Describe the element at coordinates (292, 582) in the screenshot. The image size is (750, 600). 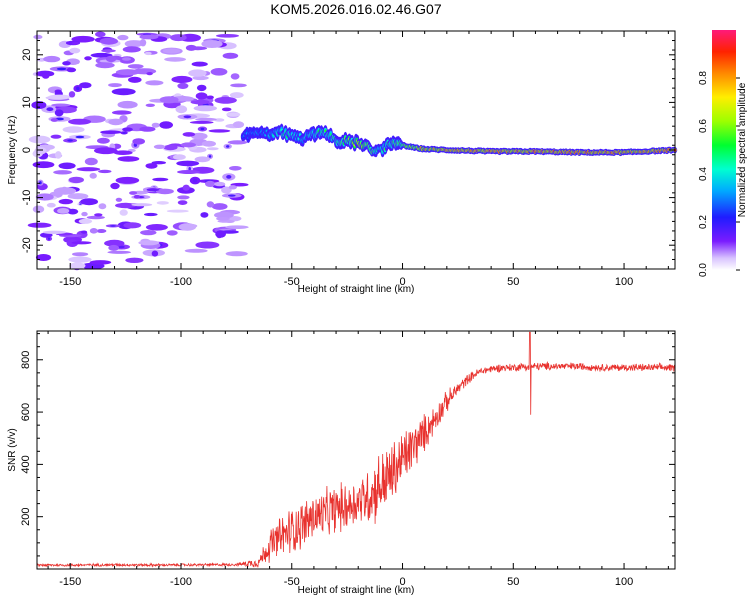
I see `x-tick-label: -50` at that location.